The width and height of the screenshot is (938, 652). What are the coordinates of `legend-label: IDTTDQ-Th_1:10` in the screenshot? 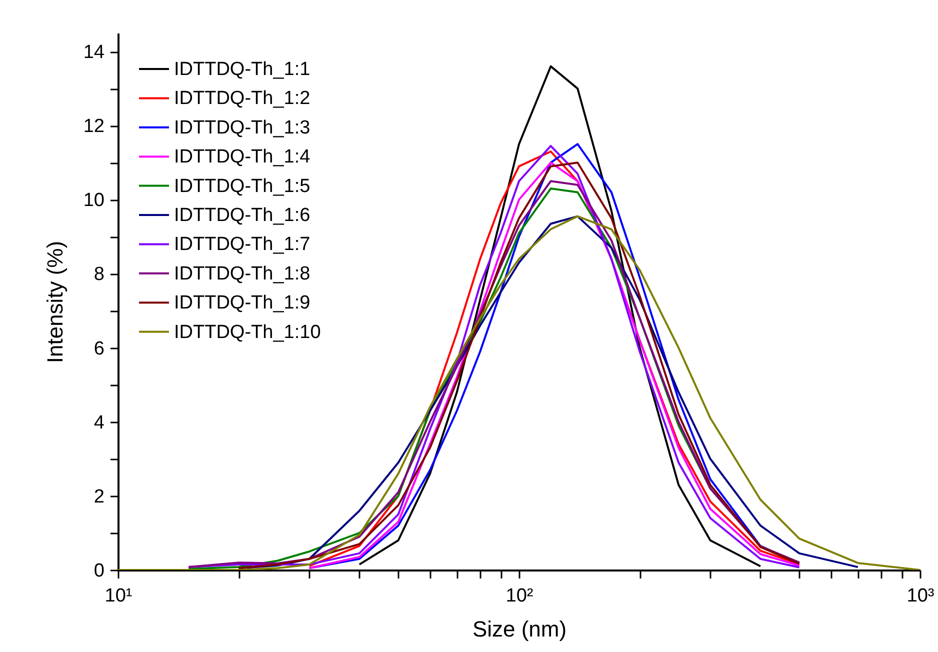 It's located at (247, 332).